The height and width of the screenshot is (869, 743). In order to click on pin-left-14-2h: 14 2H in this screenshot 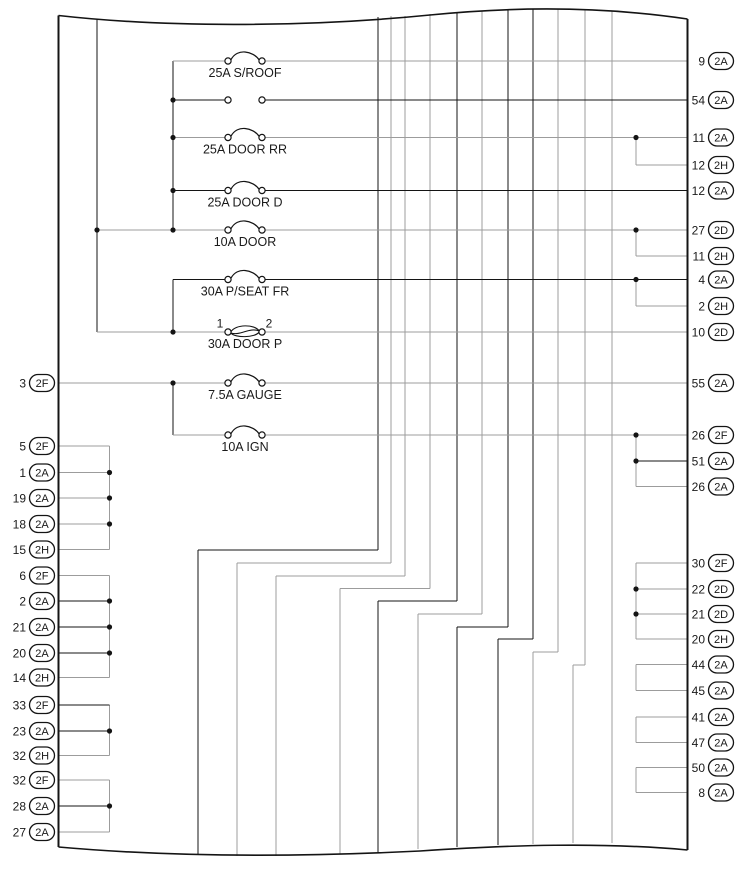, I will do `click(61, 677)`.